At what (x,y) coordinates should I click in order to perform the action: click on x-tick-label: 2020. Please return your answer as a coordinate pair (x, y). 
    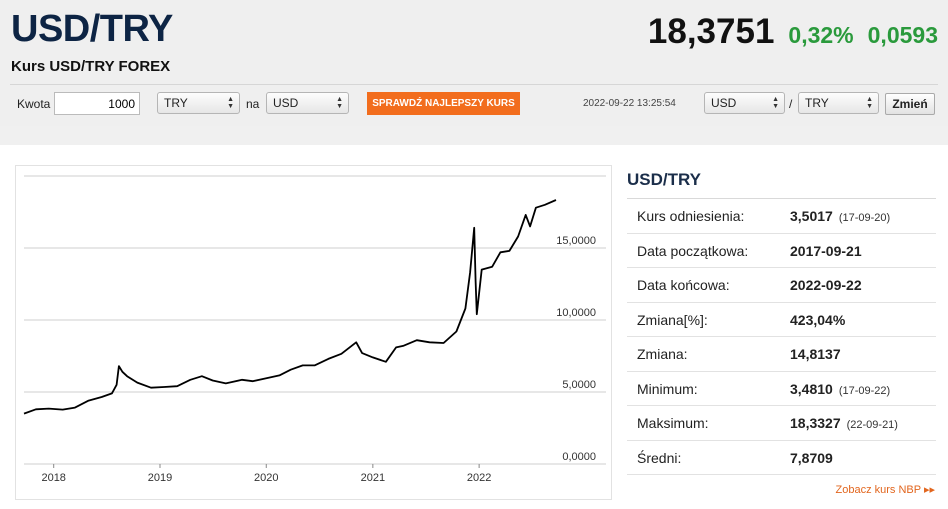
    Looking at the image, I should click on (266, 478).